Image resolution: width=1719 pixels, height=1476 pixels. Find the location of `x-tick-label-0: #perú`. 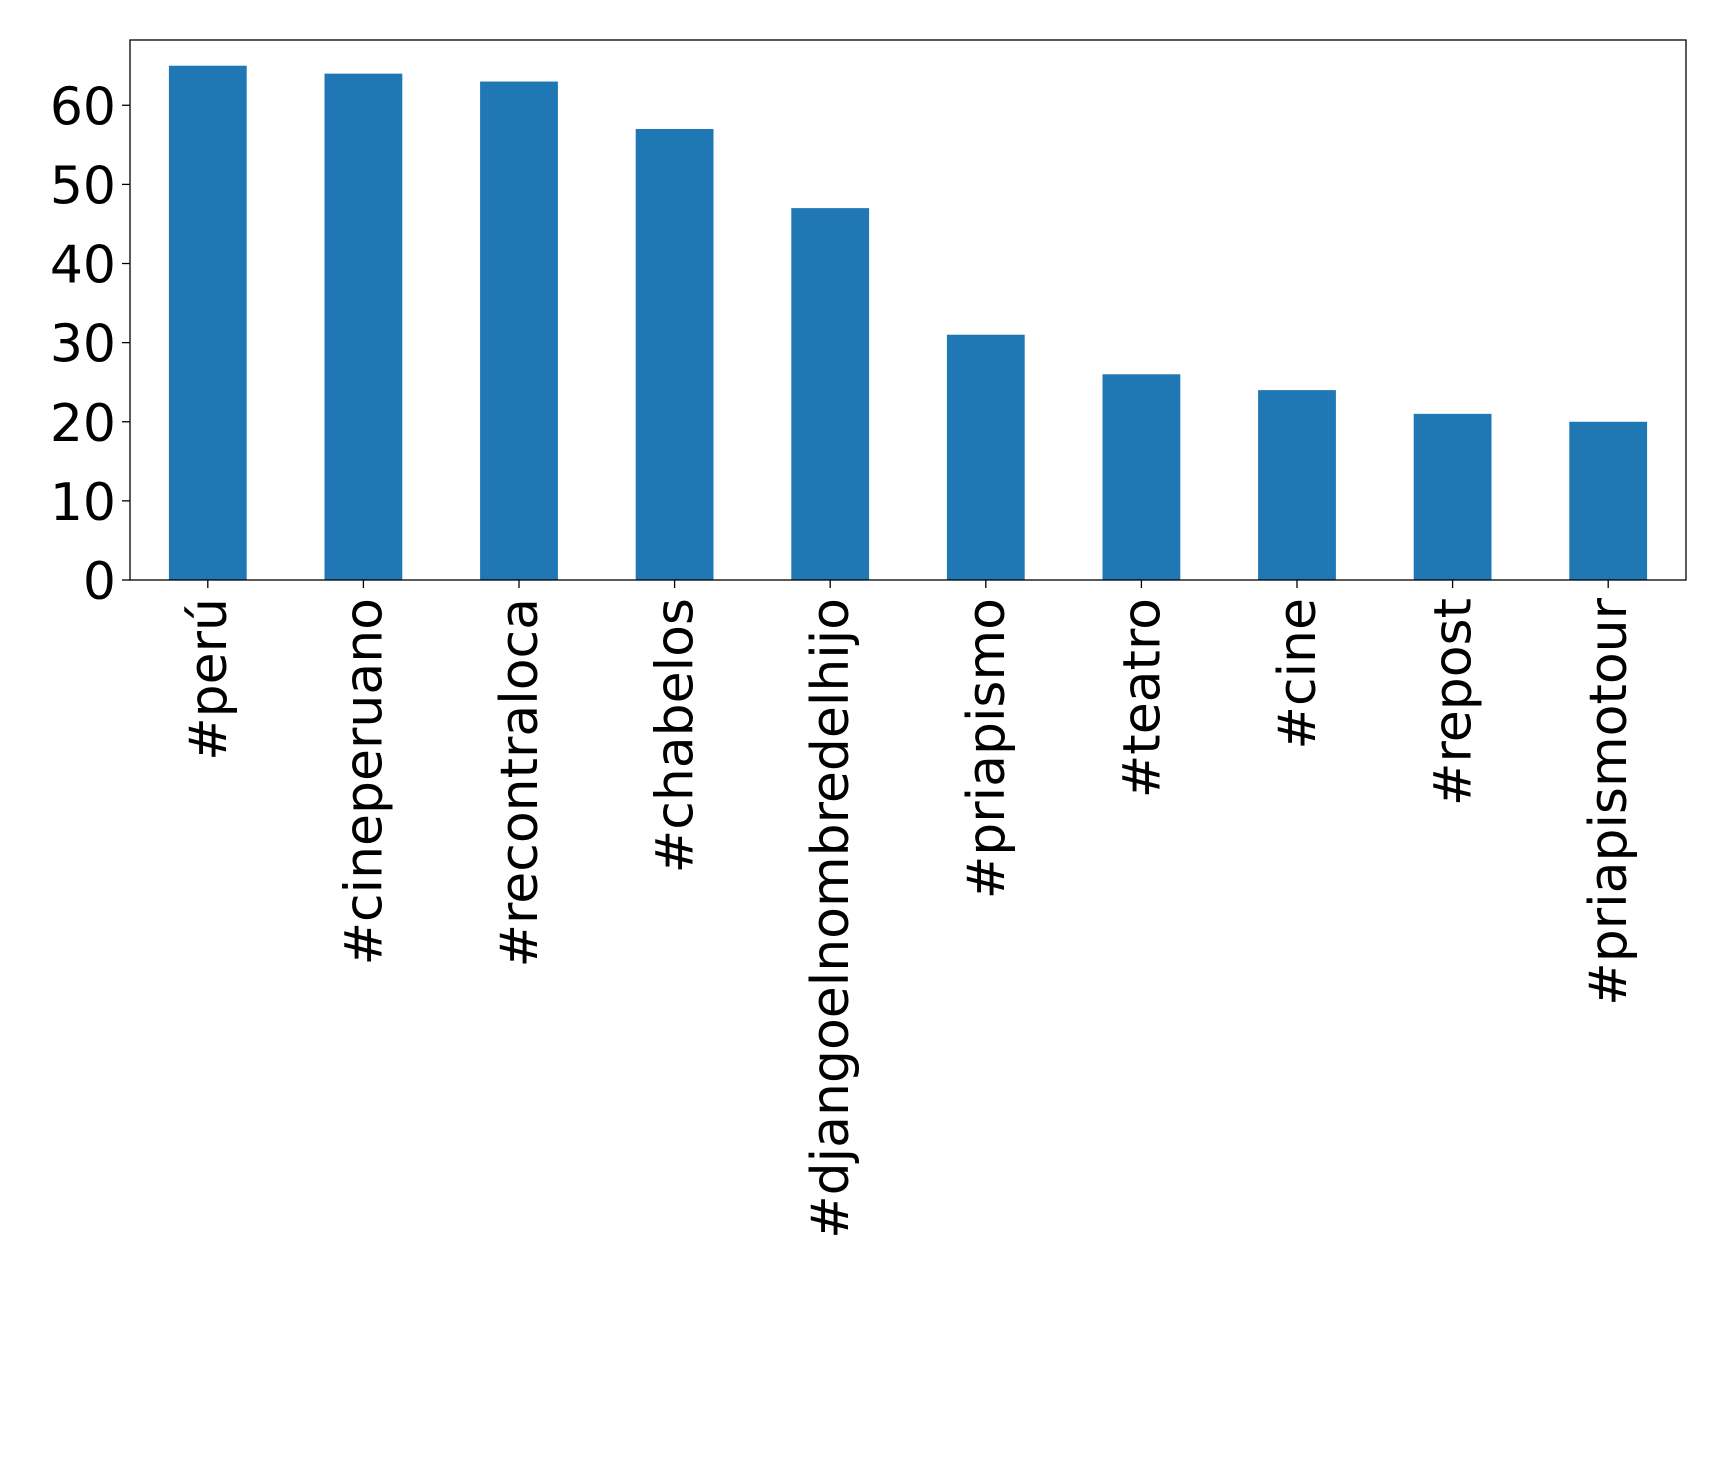

x-tick-label-0: #perú is located at coordinates (209, 679).